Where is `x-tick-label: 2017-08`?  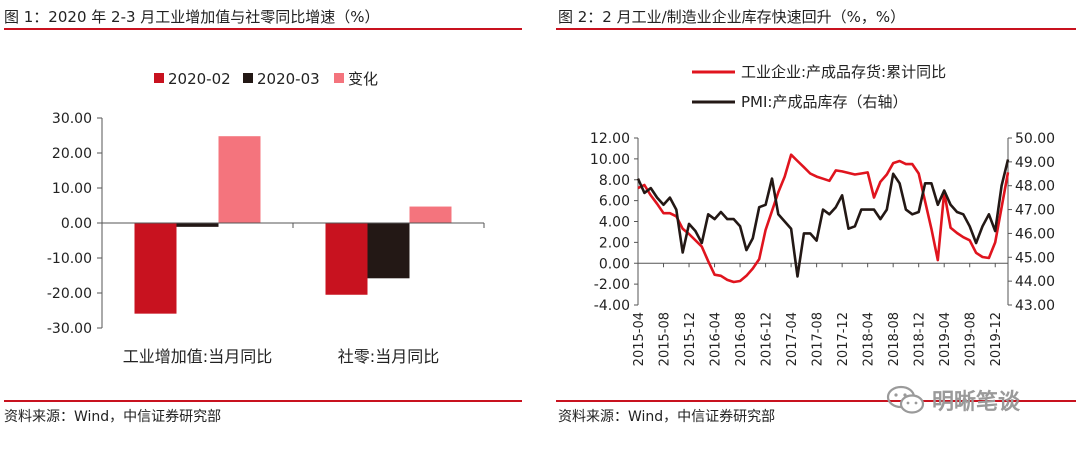 x-tick-label: 2017-08 is located at coordinates (818, 339).